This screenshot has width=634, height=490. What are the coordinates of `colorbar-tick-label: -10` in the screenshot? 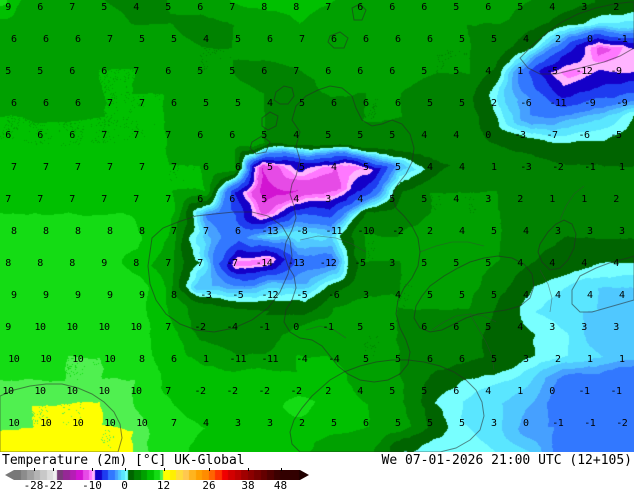 It's located at (92, 484).